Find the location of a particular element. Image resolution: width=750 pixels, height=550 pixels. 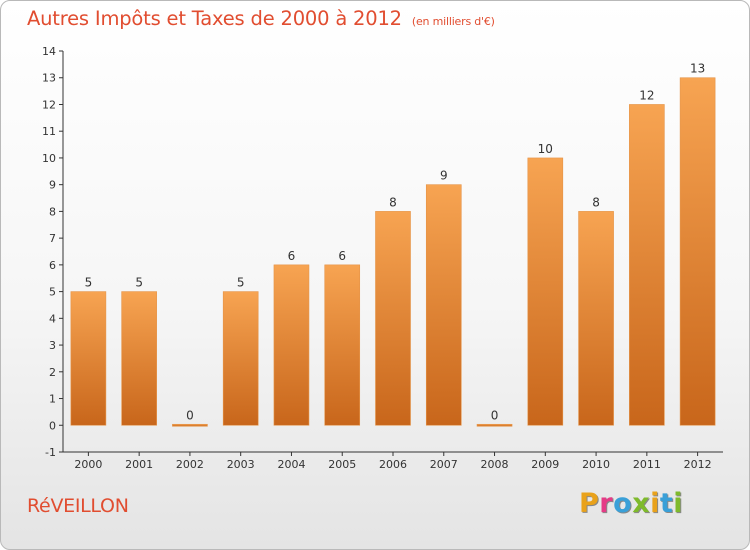

data-label-2003: 5 is located at coordinates (241, 283).